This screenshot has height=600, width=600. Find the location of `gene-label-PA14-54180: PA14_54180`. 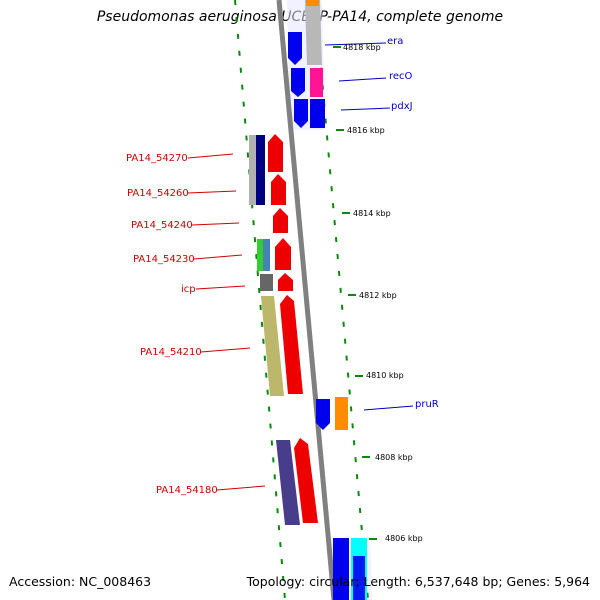

gene-label-PA14-54180: PA14_54180 is located at coordinates (187, 490).